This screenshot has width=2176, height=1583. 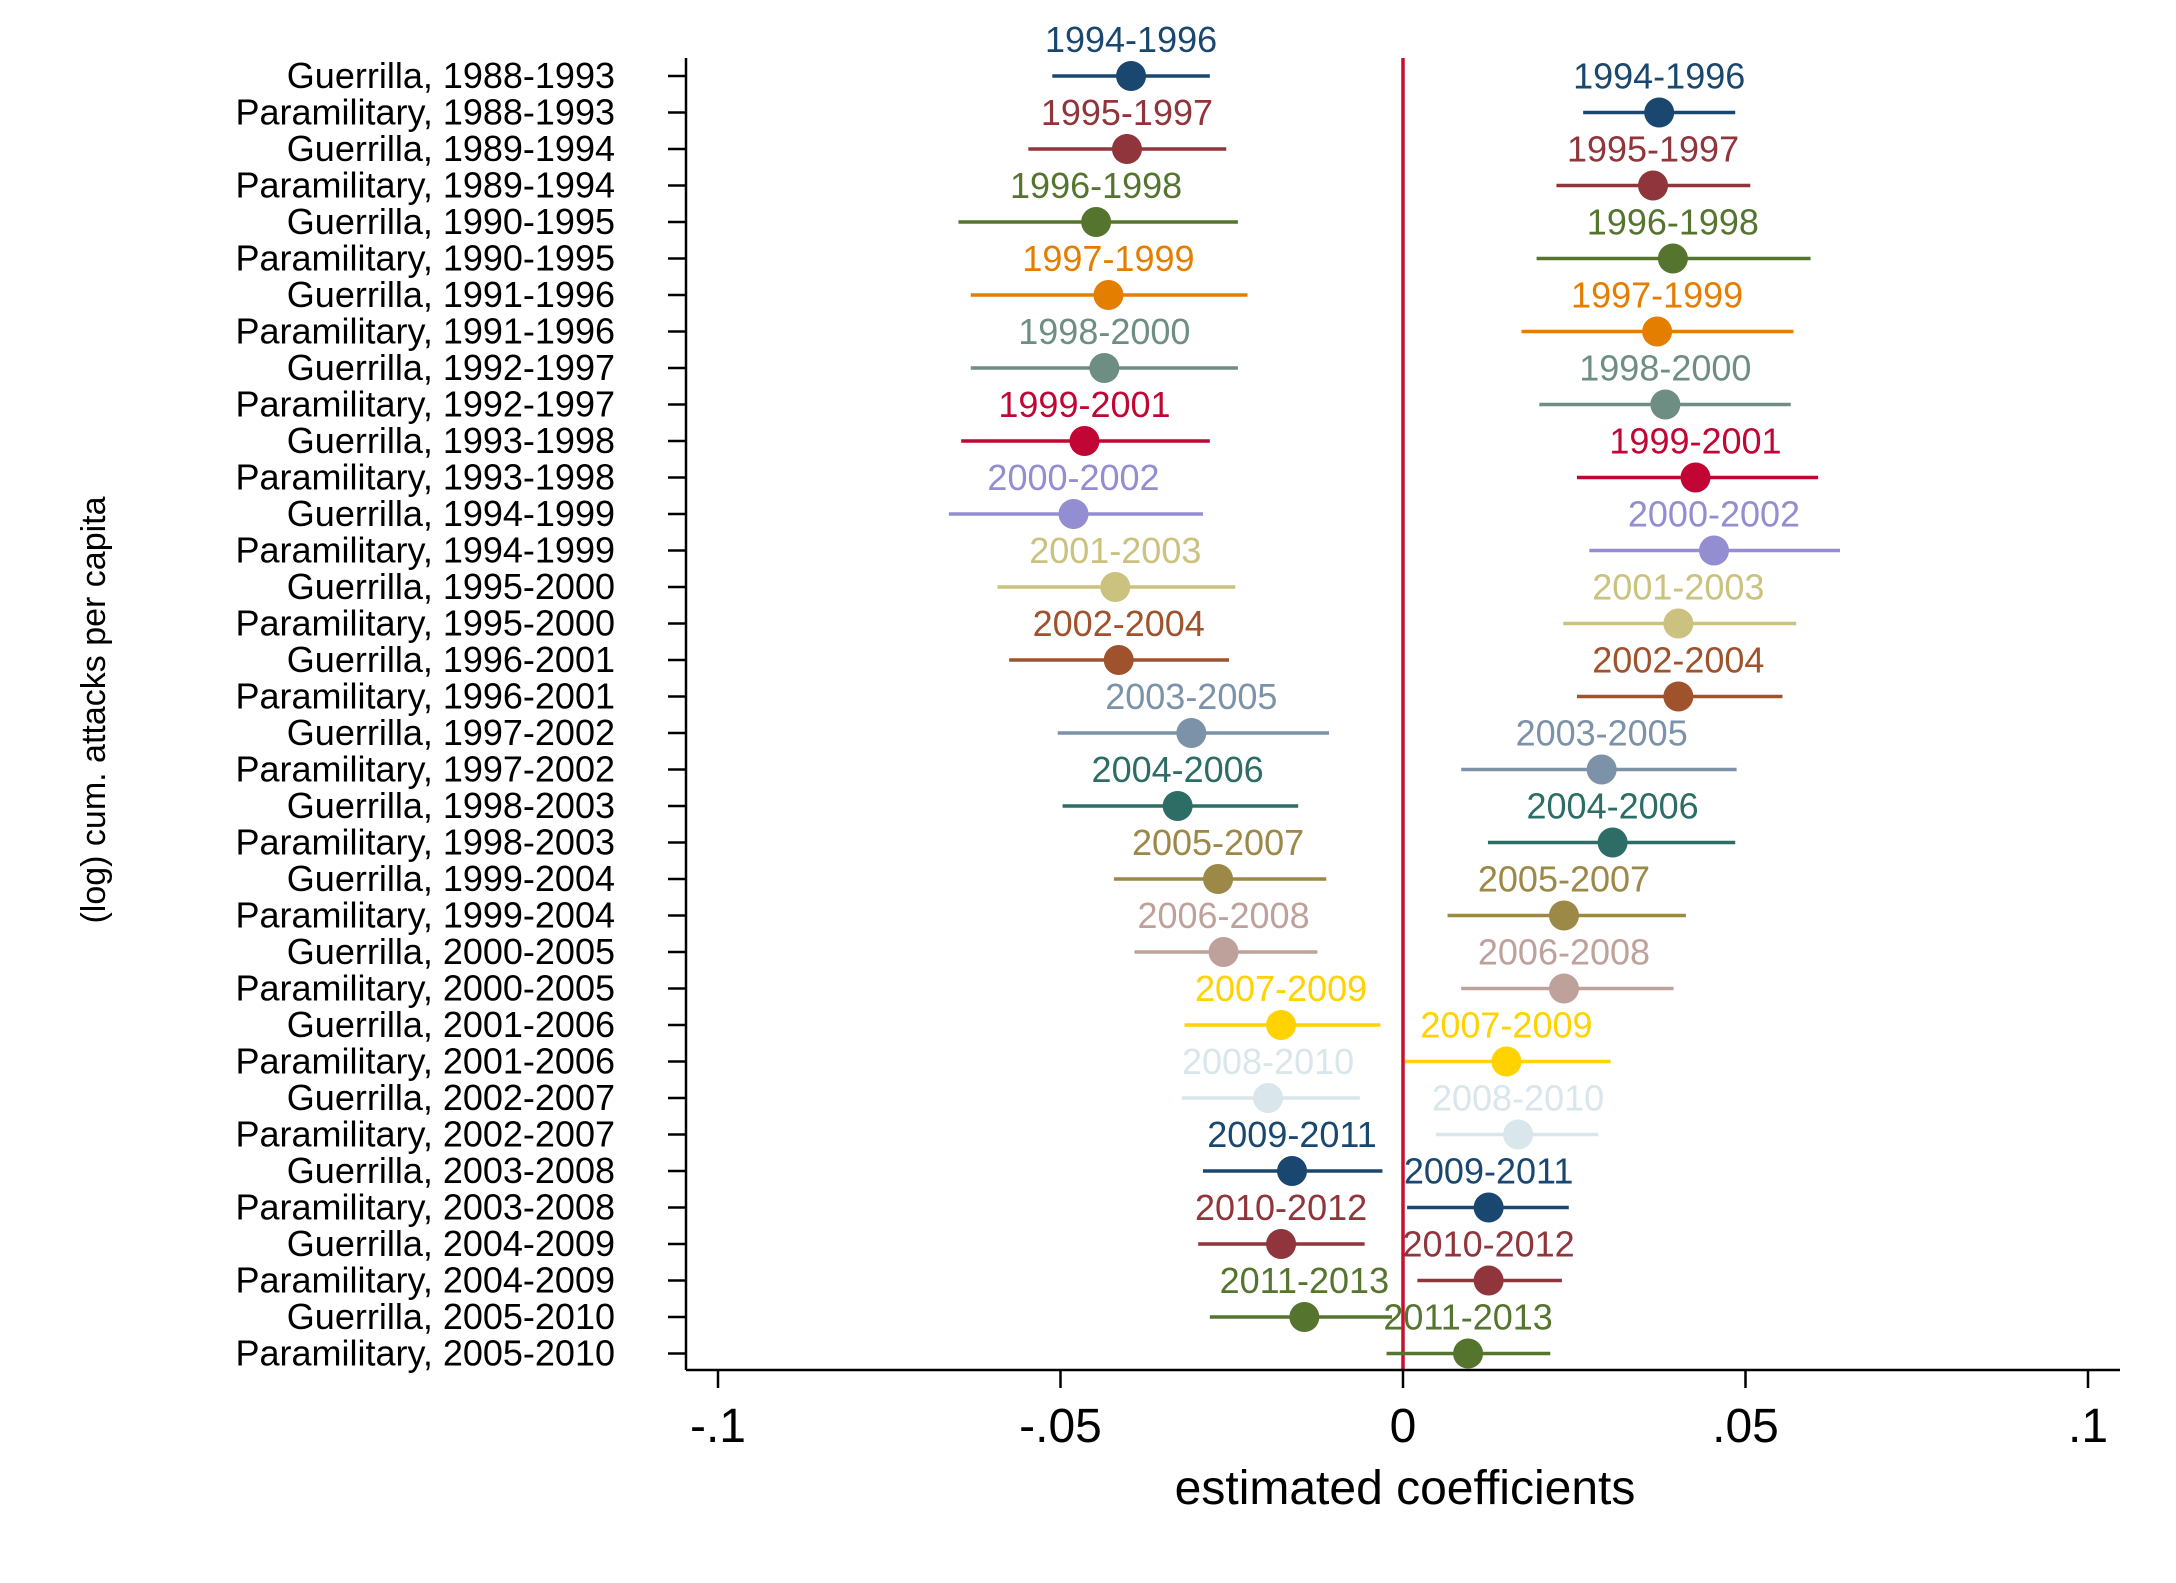 I want to click on y-tick-label: Paramilitary, 2005-2010, so click(x=425, y=1353).